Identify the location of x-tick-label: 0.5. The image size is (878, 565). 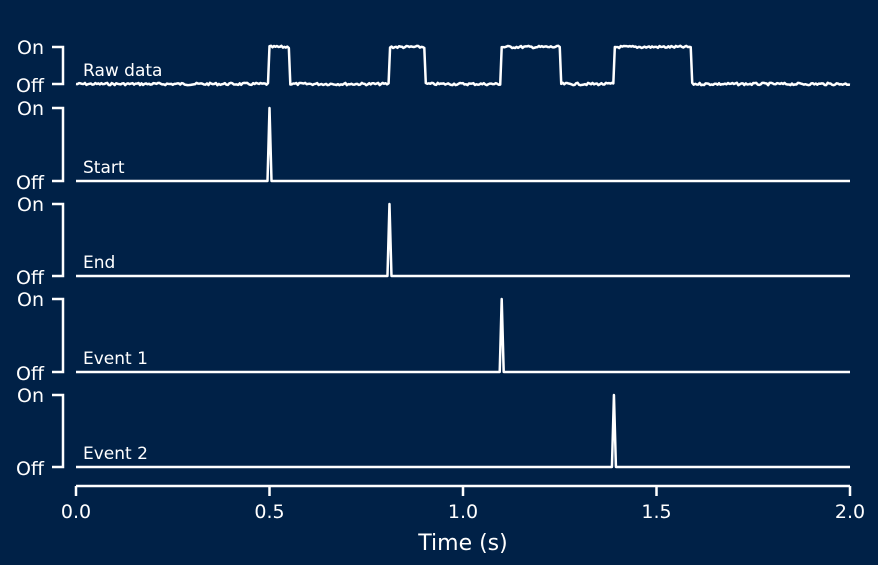
(269, 512).